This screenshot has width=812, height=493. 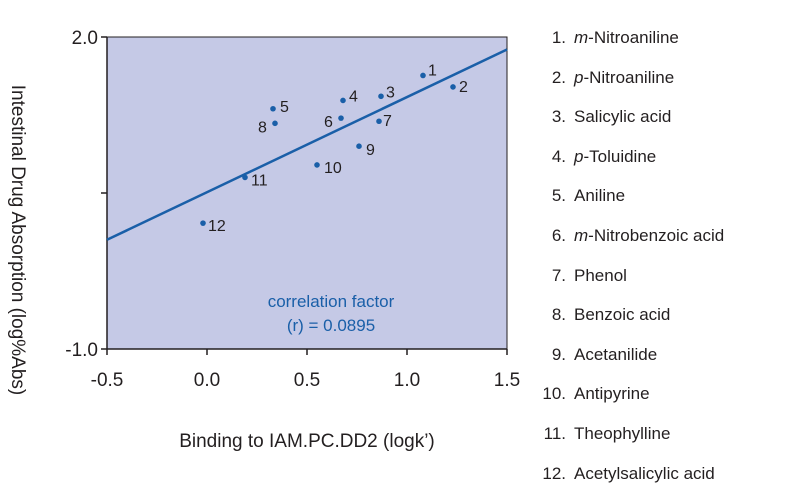 What do you see at coordinates (676, 117) in the screenshot?
I see `legend-item: 3. Salicylic acid` at bounding box center [676, 117].